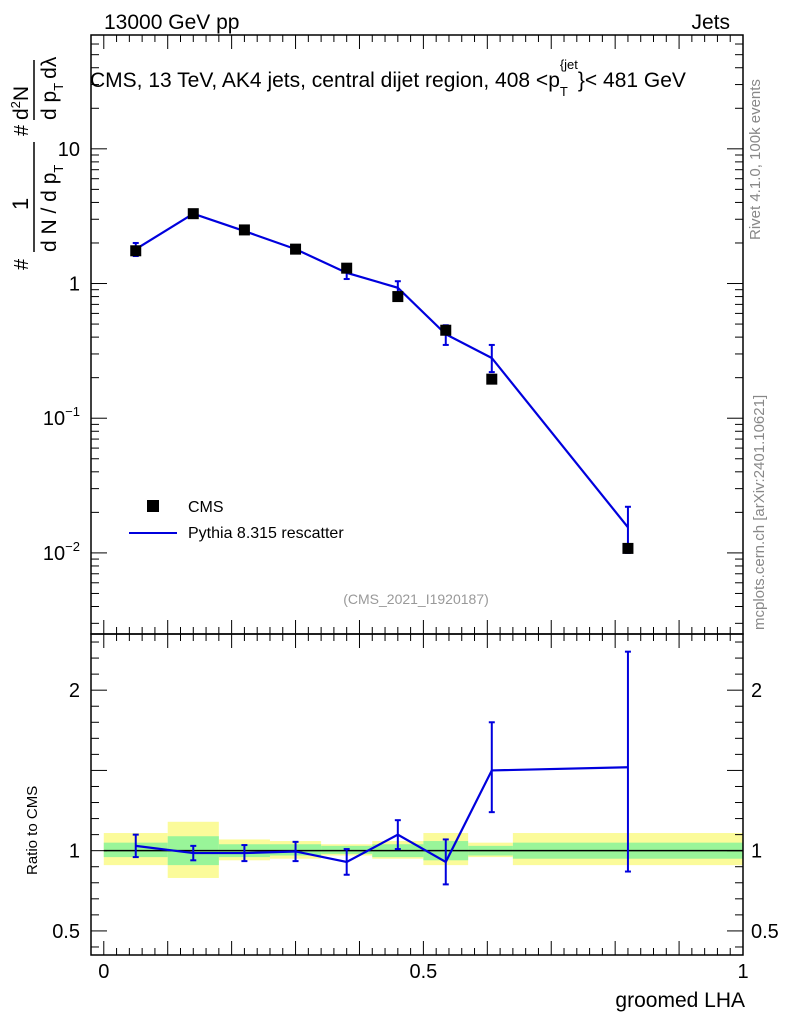 This screenshot has width=786, height=1024. Describe the element at coordinates (759, 512) in the screenshot. I see `source-label: mcplots.cern.ch [arXiv:2401.10621]` at that location.